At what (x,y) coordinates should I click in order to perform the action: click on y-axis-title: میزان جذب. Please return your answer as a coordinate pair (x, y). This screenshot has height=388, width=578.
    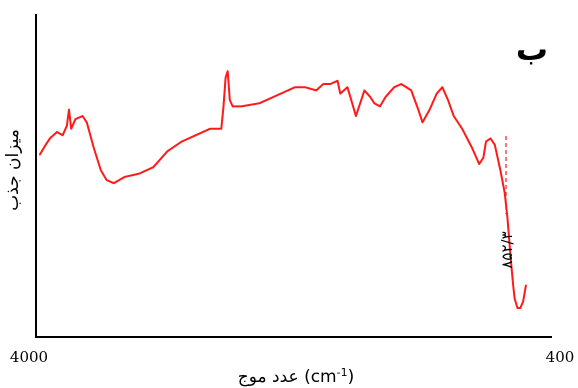
    Looking at the image, I should click on (13, 170).